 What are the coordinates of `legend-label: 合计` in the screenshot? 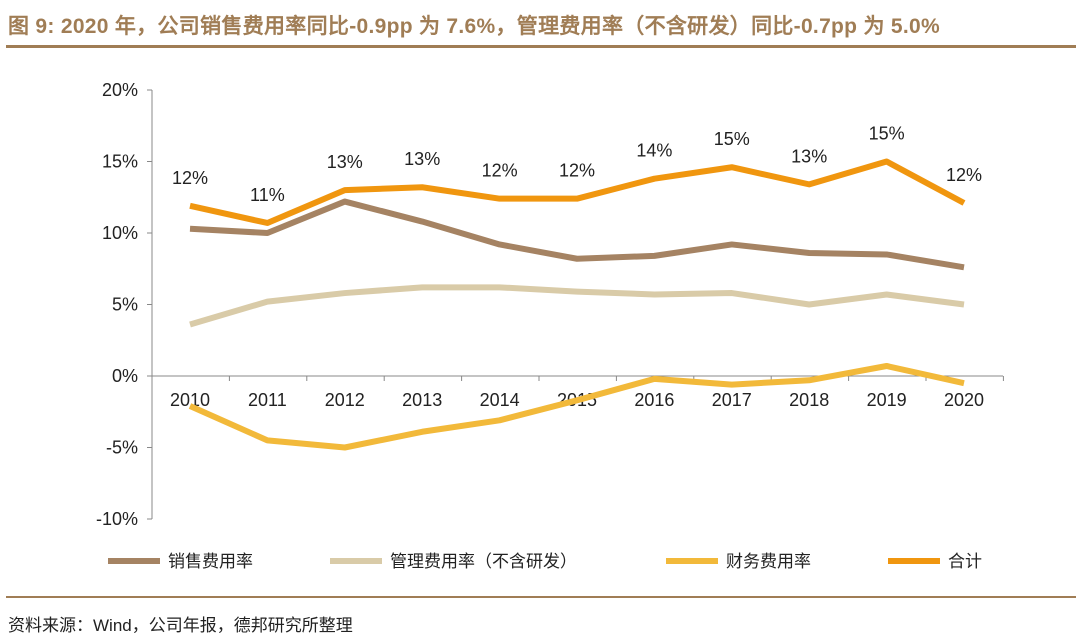 It's located at (965, 561).